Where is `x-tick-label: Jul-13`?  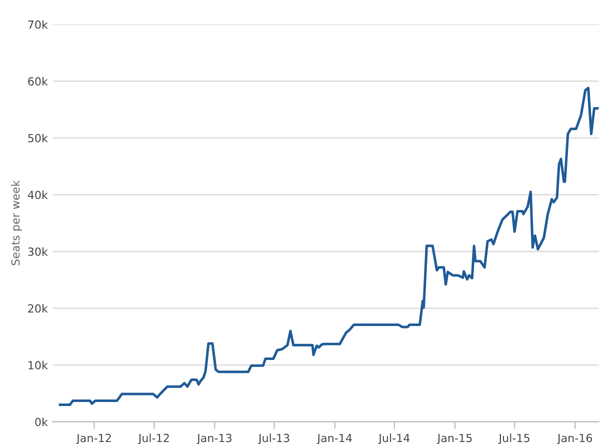 x-tick-label: Jul-13 is located at coordinates (274, 439).